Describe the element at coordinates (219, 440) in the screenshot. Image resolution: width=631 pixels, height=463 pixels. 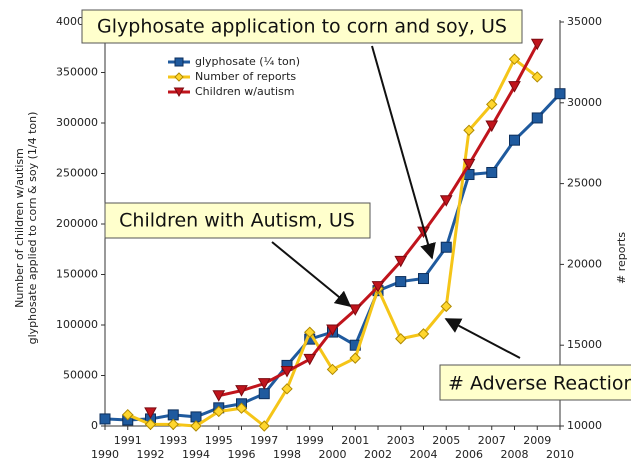
I see `x-tick-label: 1995` at that location.